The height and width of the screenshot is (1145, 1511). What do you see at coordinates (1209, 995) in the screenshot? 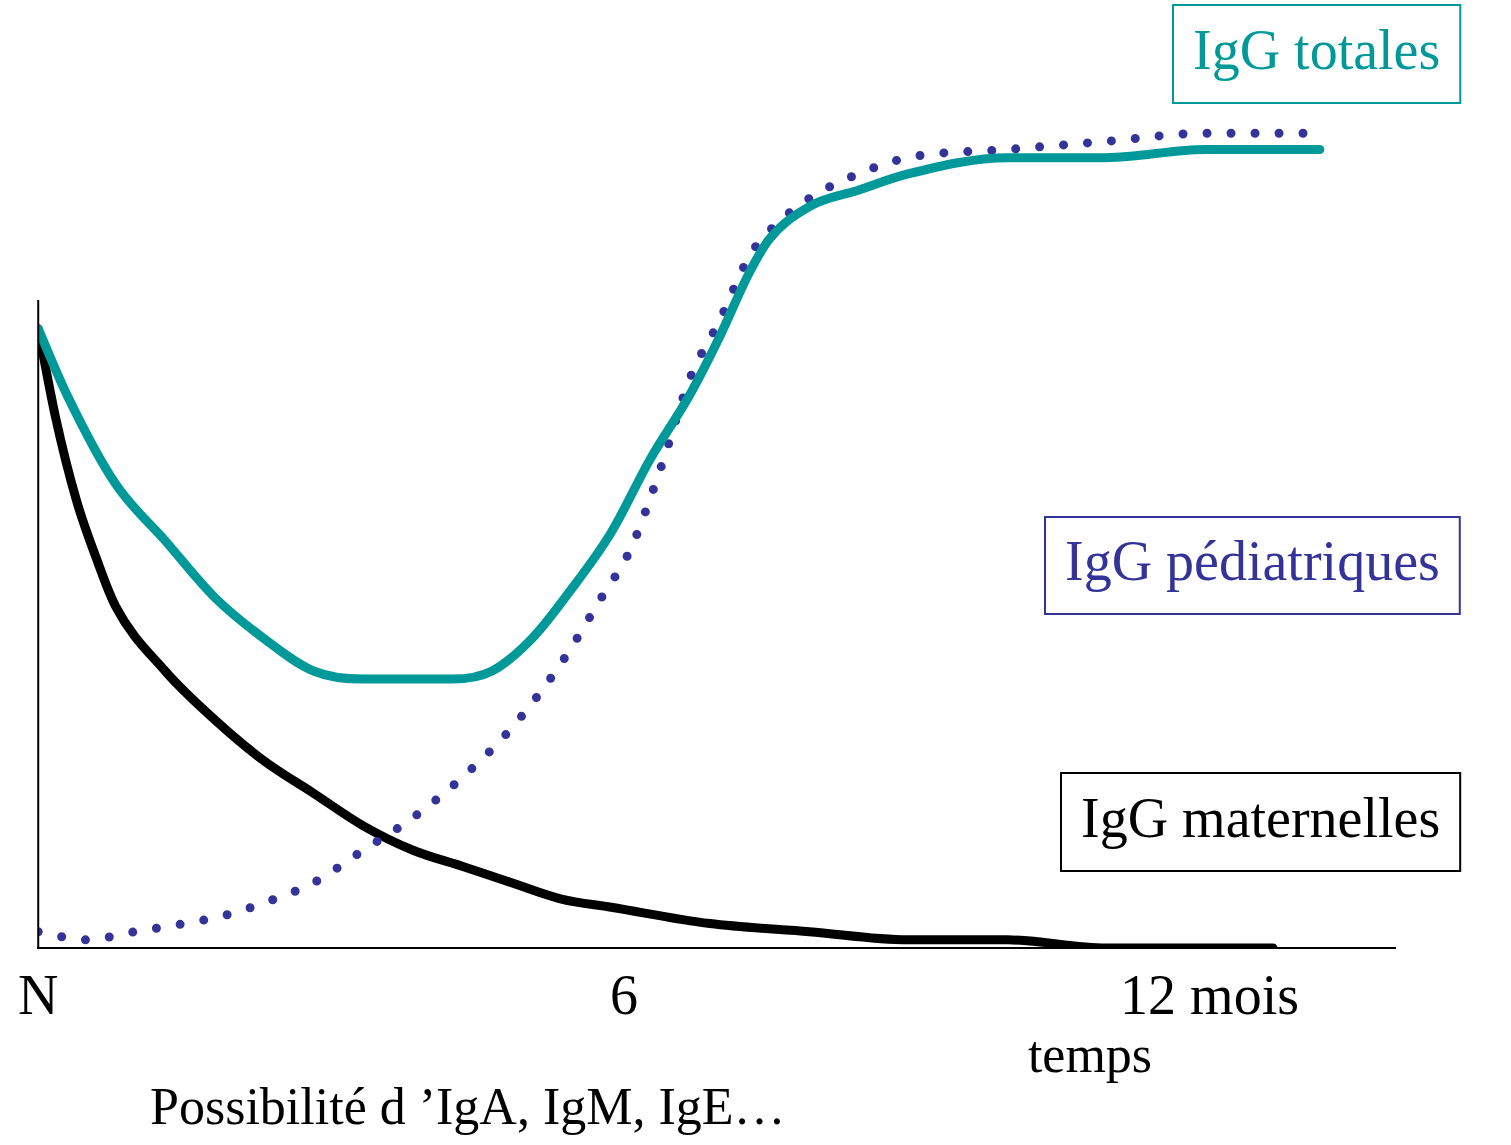
I see `x-tick-label: 12 mois` at bounding box center [1209, 995].